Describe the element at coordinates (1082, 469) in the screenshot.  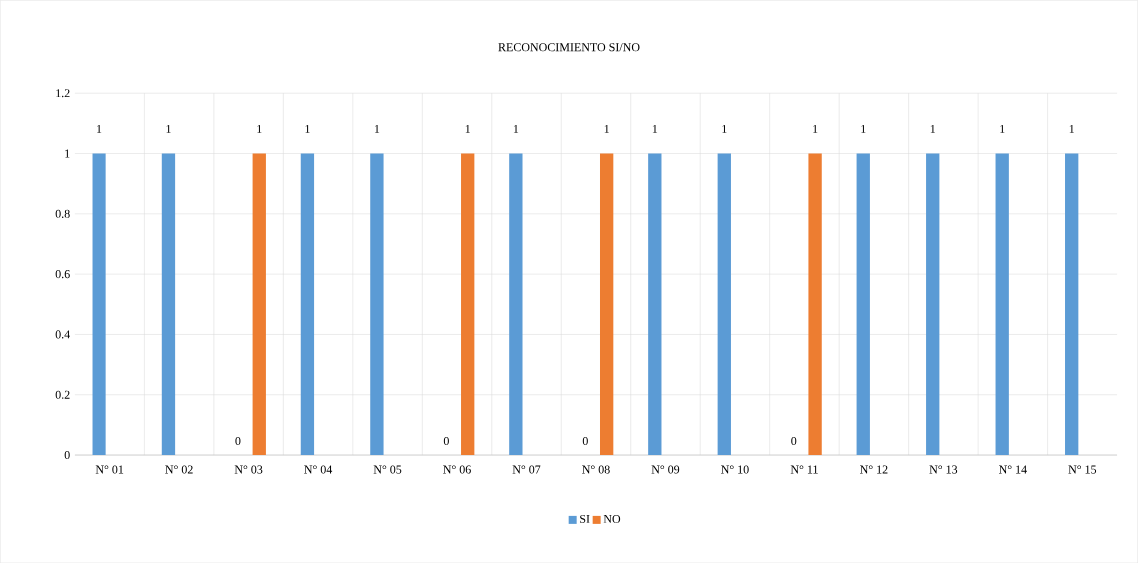
I see `x-tick-label: N° 15` at that location.